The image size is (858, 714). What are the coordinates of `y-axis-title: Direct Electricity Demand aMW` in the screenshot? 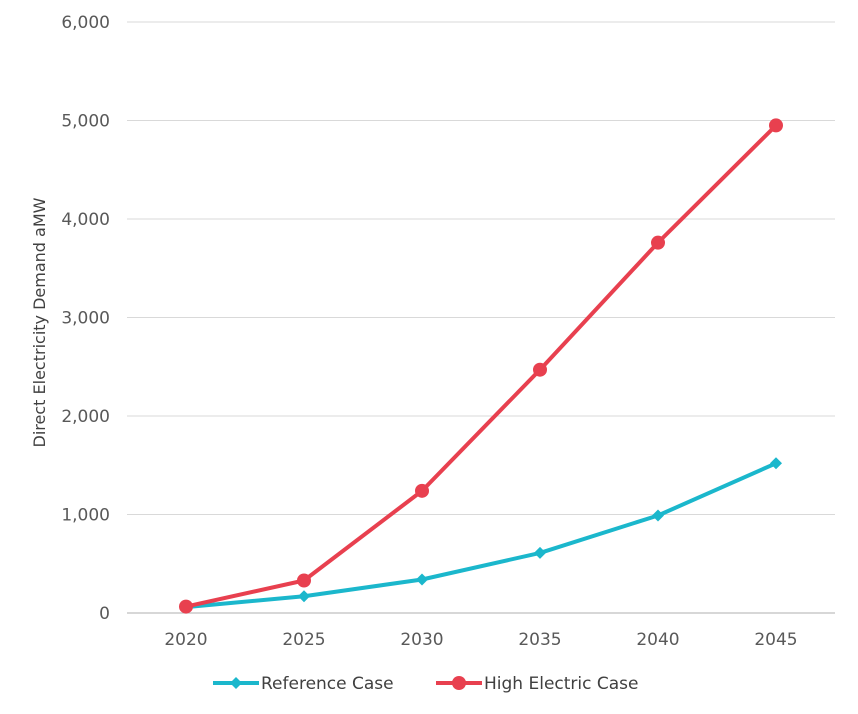 It's located at (39, 322).